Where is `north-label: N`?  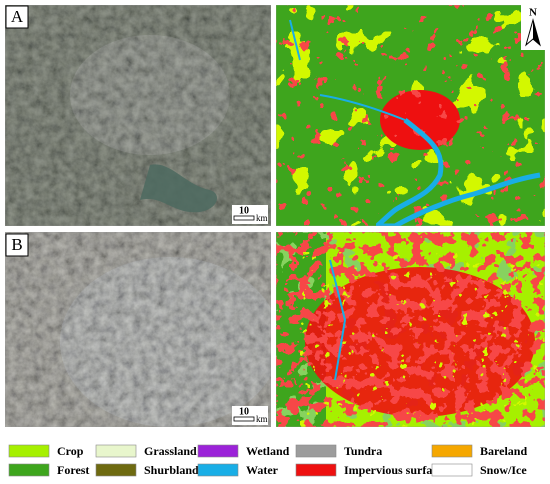
north-label: N is located at coordinates (533, 13).